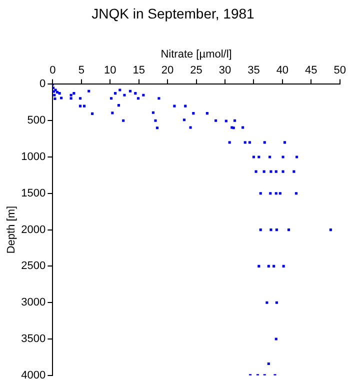 This screenshot has width=348, height=384. Describe the element at coordinates (225, 70) in the screenshot. I see `x-tick-label: 30` at that location.